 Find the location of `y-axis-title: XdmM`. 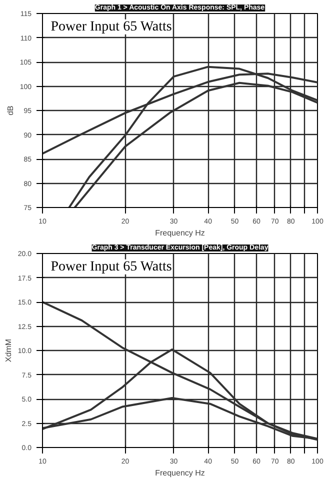

y-axis-title: XdmM is located at coordinates (8, 350).